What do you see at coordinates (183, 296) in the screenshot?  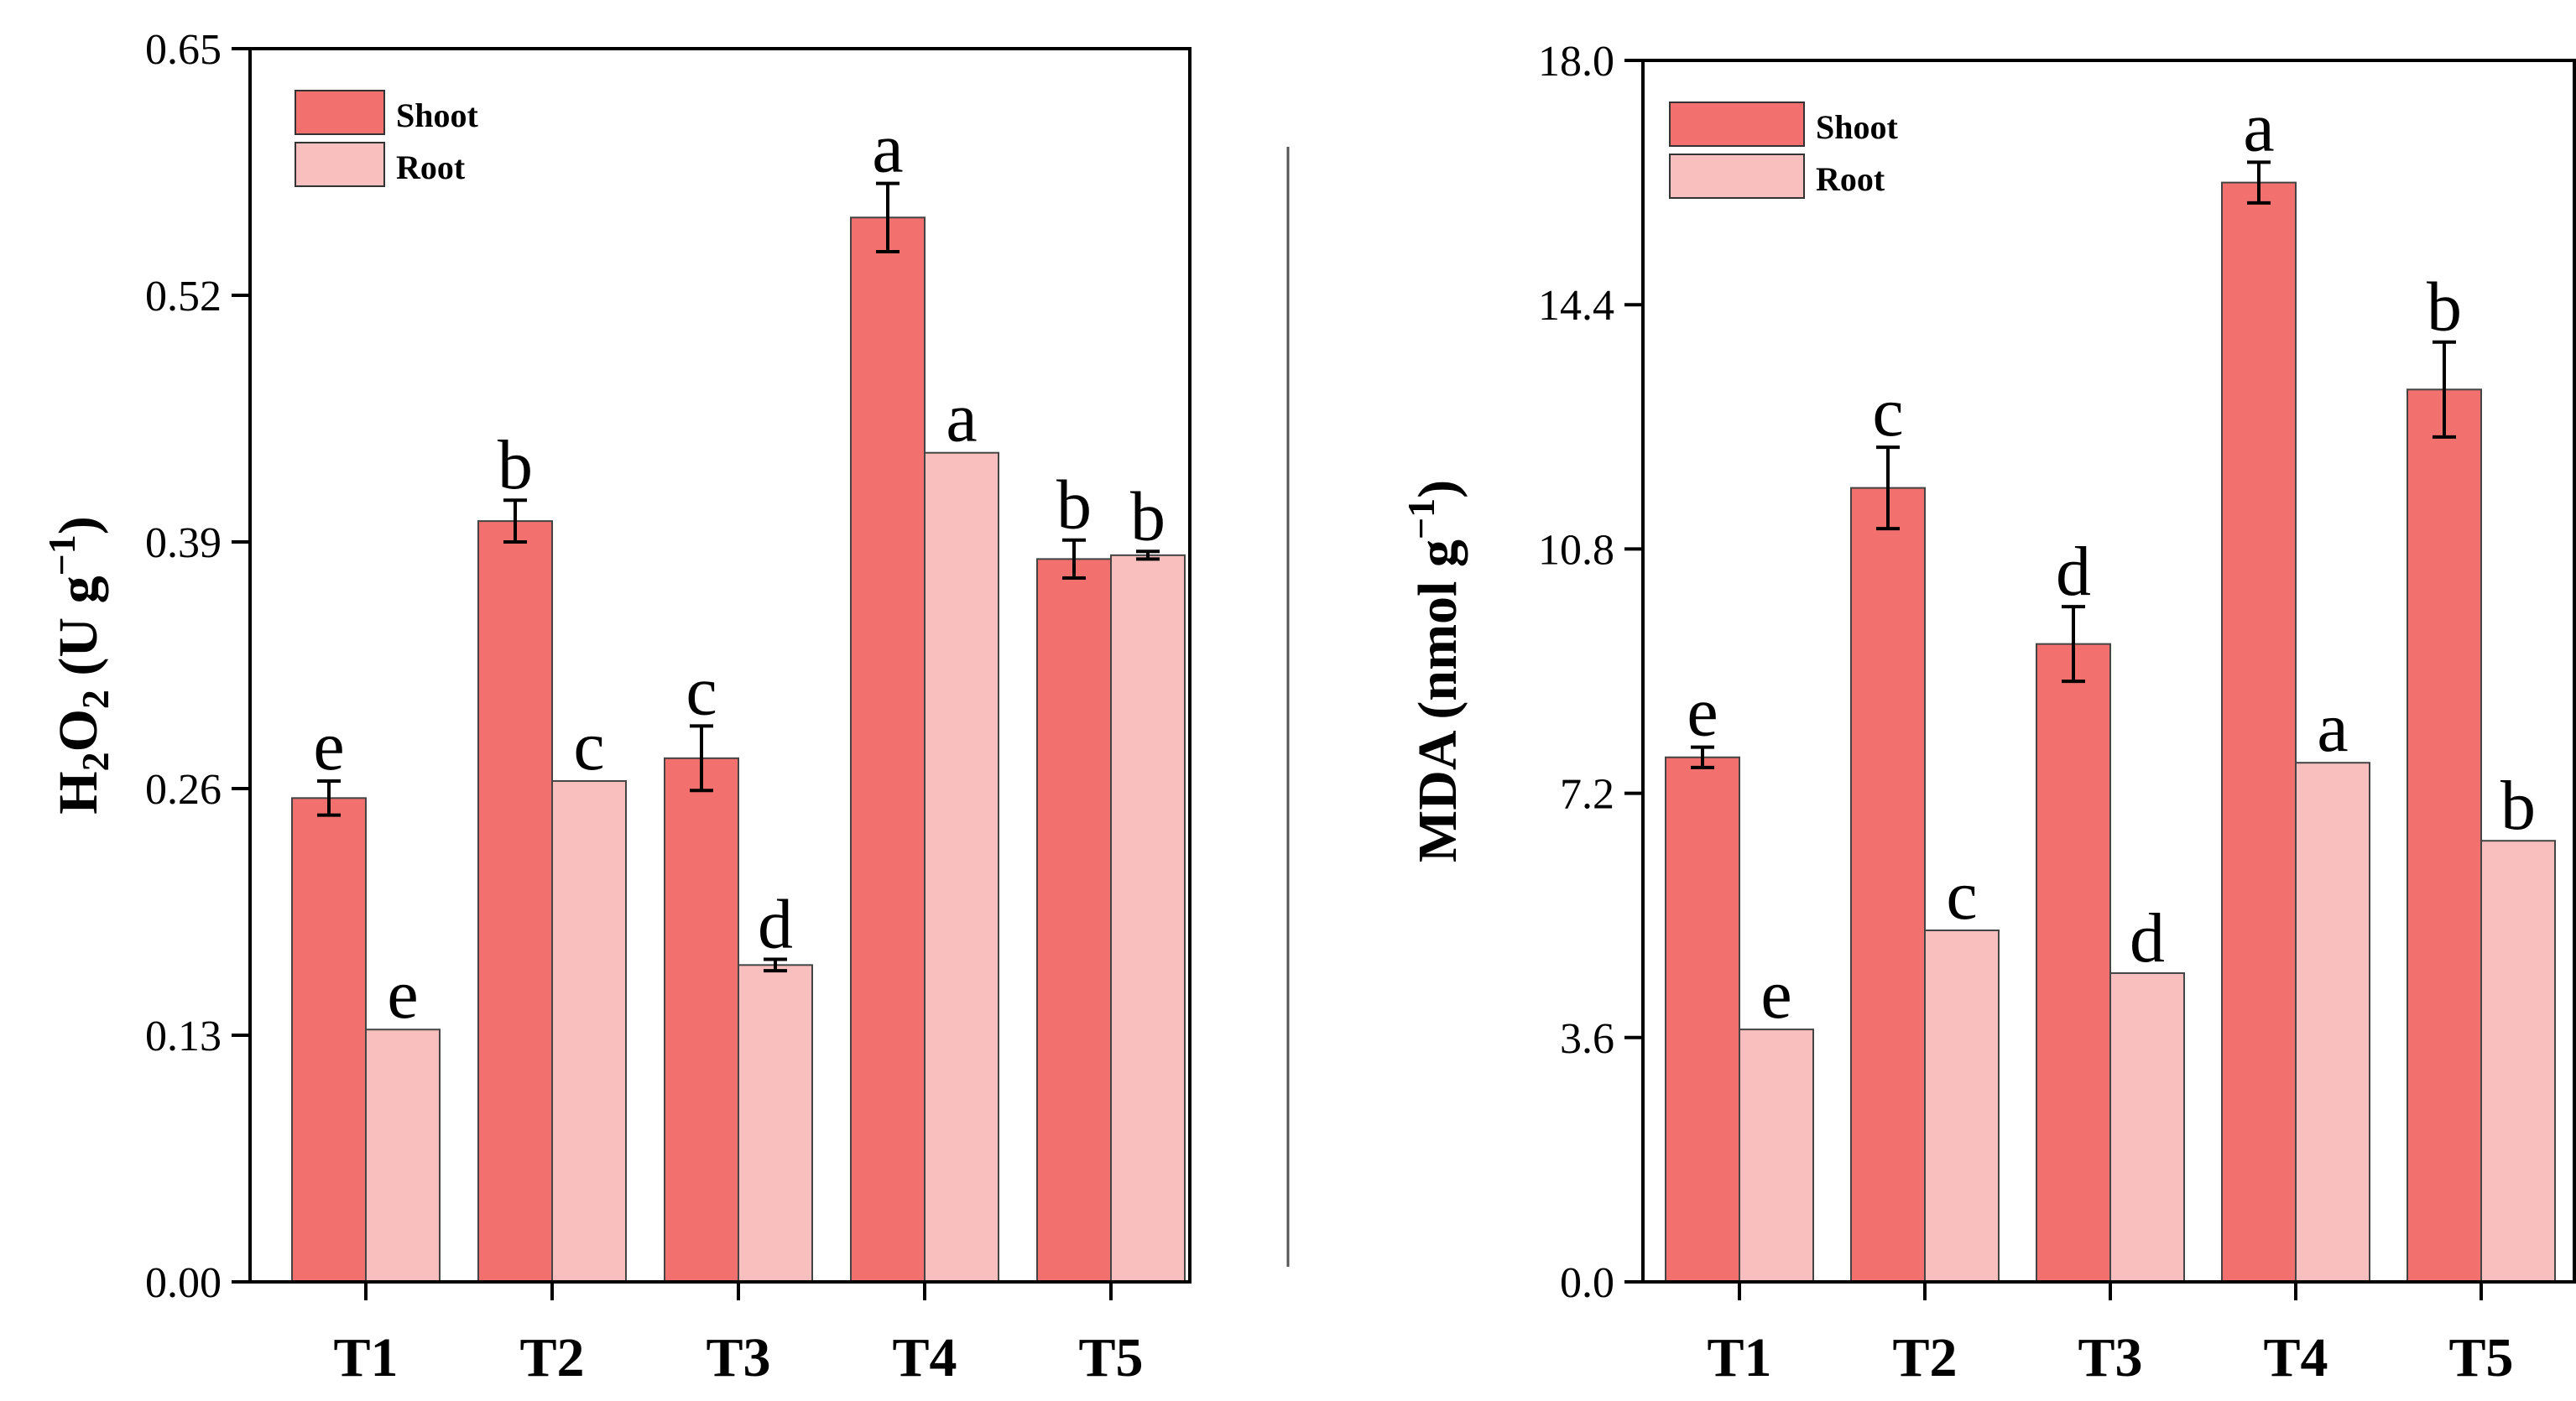 I see `h2o2-y-tick-label: 0.52` at bounding box center [183, 296].